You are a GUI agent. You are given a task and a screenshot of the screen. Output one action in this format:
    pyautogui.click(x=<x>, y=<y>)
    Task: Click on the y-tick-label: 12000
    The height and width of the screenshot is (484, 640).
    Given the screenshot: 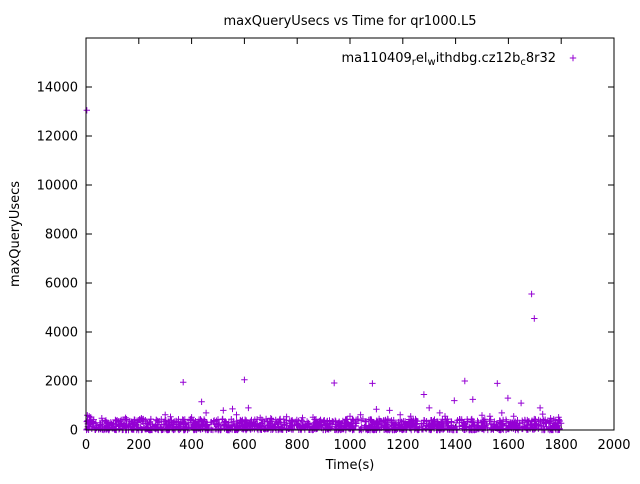 What is the action you would take?
    pyautogui.click(x=57, y=137)
    